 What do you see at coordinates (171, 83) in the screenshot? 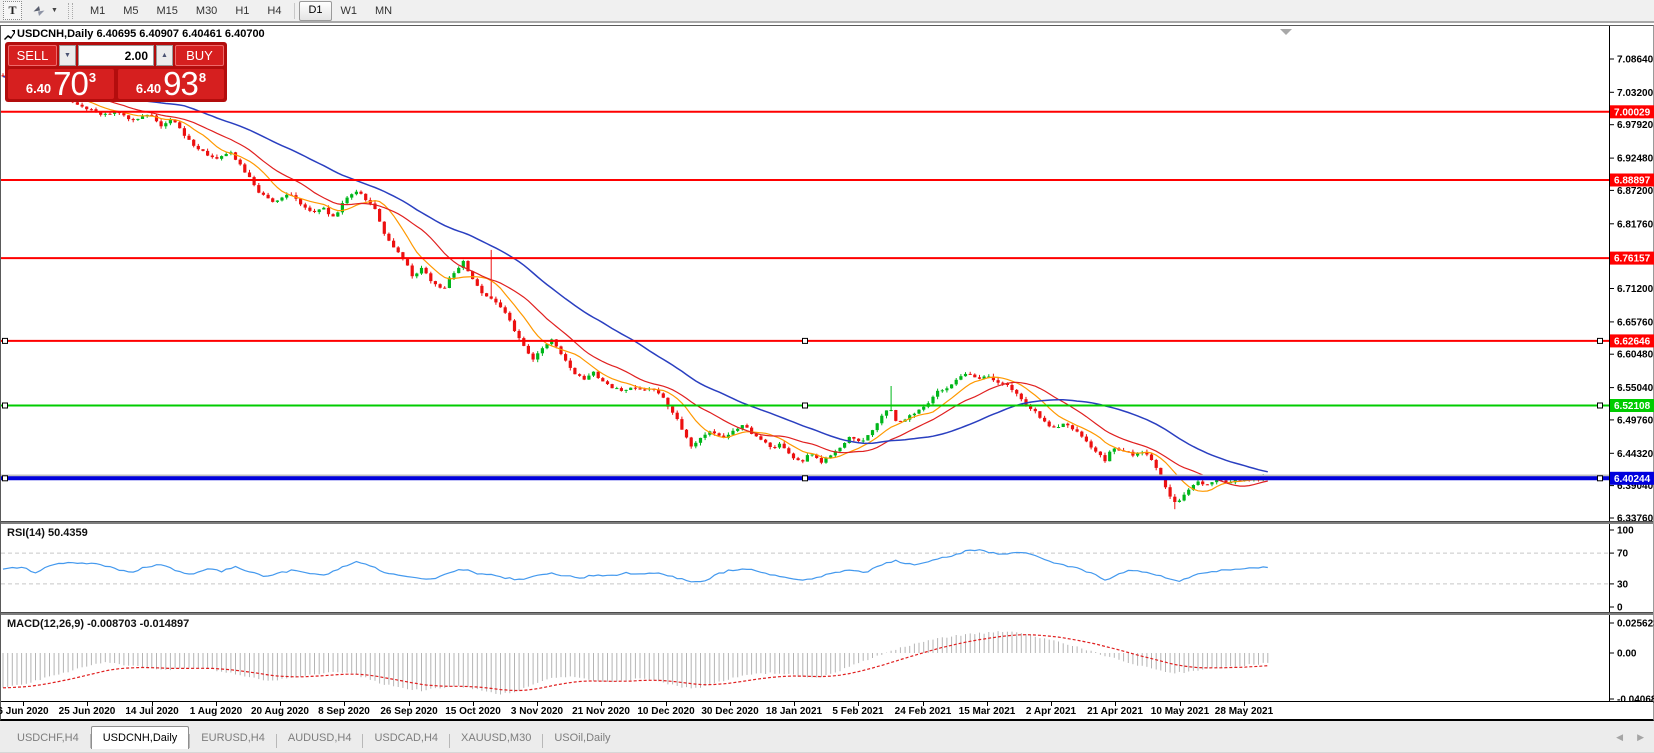
I see `buy-price-tile: 6.40 93 8` at bounding box center [171, 83].